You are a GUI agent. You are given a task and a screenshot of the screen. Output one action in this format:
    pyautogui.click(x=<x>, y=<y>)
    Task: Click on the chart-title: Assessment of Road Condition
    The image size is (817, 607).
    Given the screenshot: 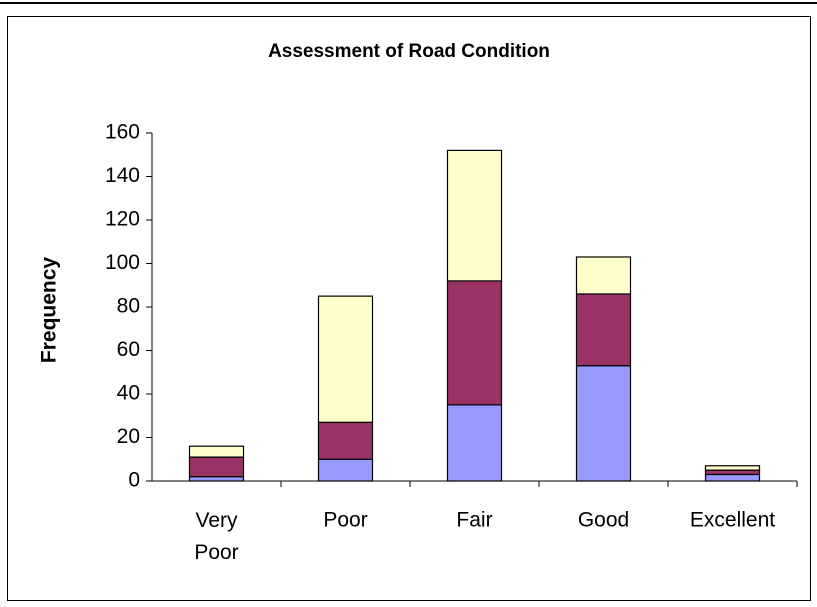 What is the action you would take?
    pyautogui.click(x=409, y=51)
    